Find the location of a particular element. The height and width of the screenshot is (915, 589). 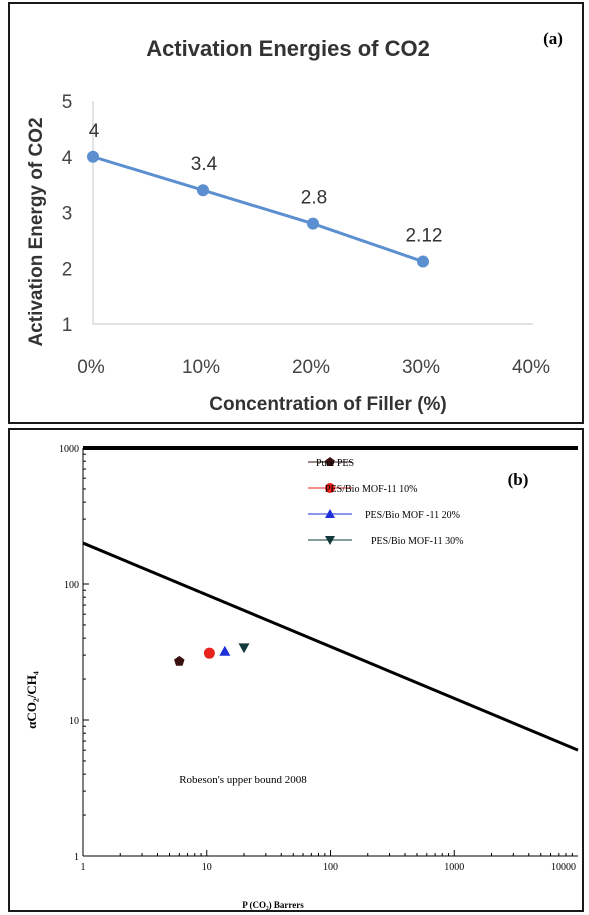

legend-label: PES/Bio MOF-11 30% is located at coordinates (417, 541).